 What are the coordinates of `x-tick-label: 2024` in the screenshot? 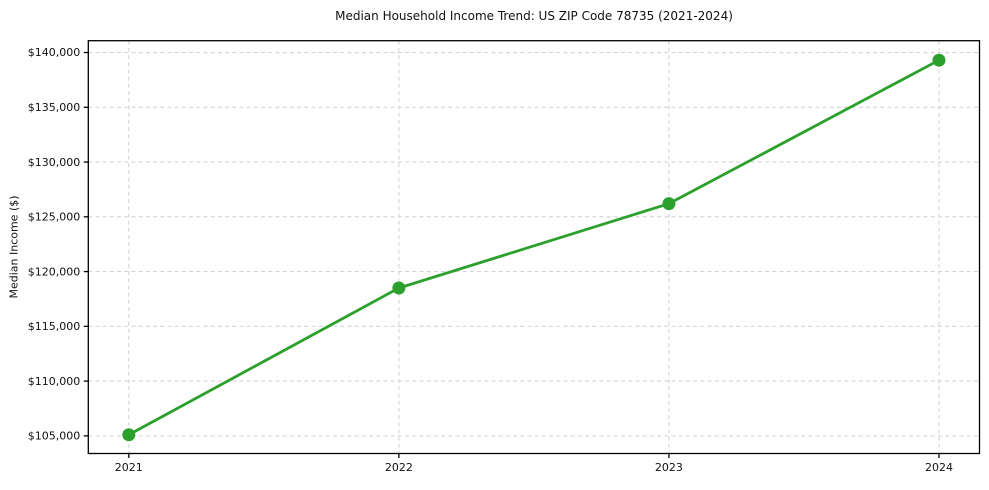 It's located at (939, 467).